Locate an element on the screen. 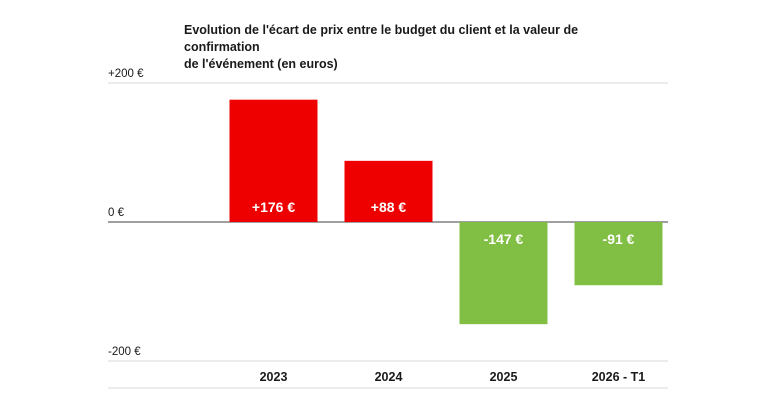  y-tick-label-1: 0 € is located at coordinates (116, 213).